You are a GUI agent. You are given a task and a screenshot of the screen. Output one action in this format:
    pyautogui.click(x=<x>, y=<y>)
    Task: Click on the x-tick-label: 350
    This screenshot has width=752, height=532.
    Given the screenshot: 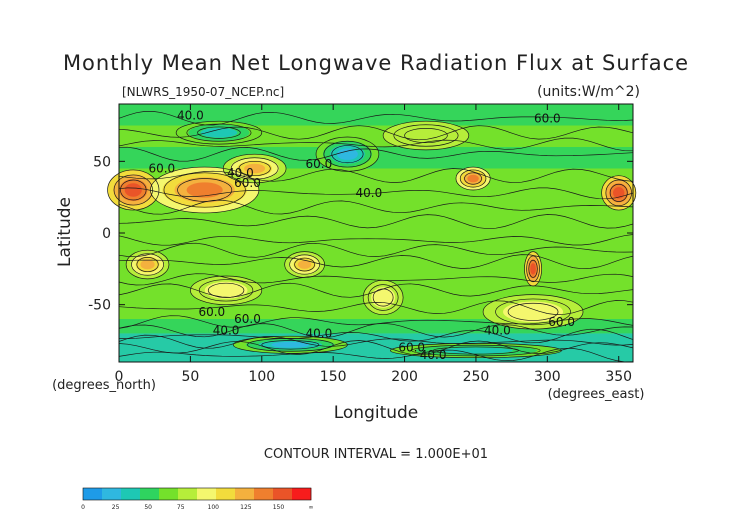 What is the action you would take?
    pyautogui.click(x=618, y=377)
    